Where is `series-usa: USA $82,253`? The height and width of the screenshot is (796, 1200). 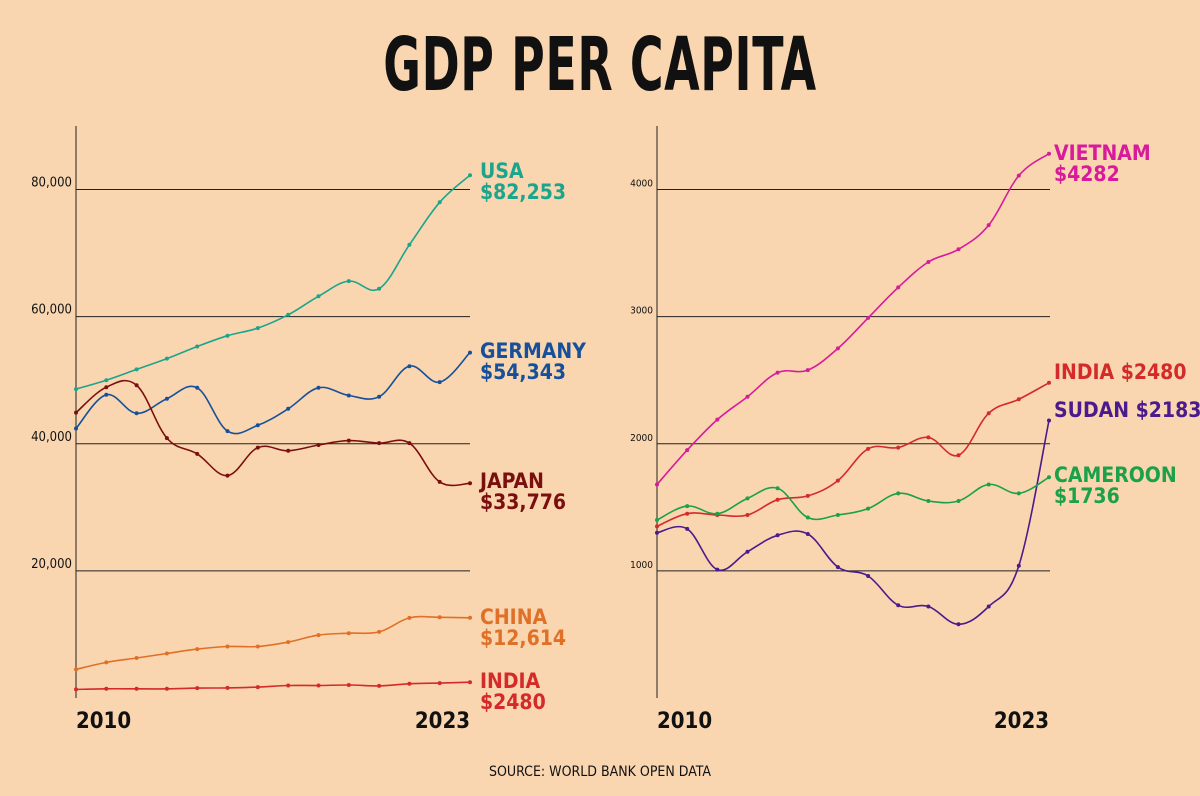
series-usa: USA $82,253 is located at coordinates (320, 275).